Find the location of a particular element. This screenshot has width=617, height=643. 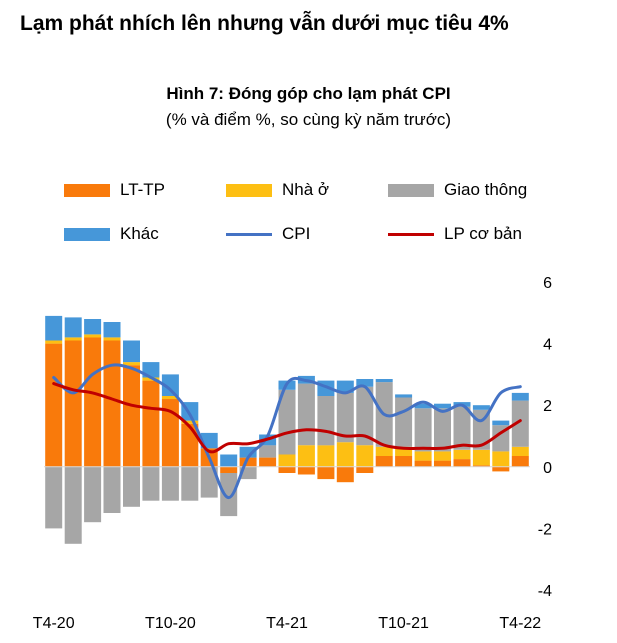

legend-label-lt-tp: LT-TP is located at coordinates (143, 189).